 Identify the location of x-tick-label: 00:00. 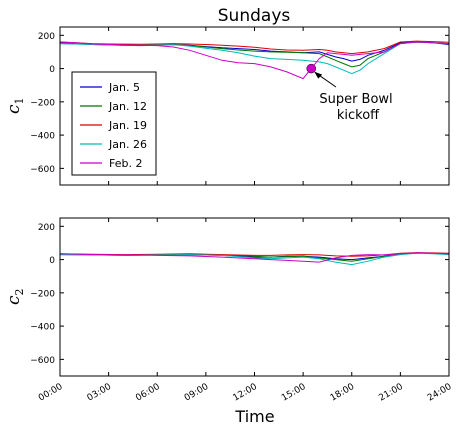
(51, 393).